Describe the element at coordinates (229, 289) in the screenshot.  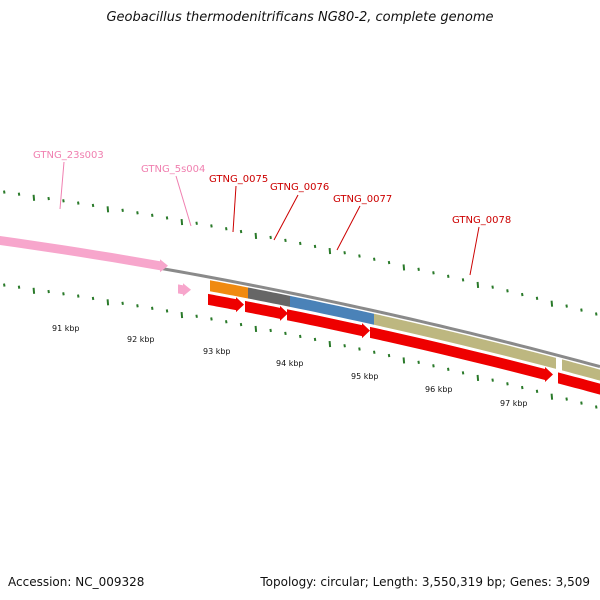
I see `feature-segment-orange` at that location.